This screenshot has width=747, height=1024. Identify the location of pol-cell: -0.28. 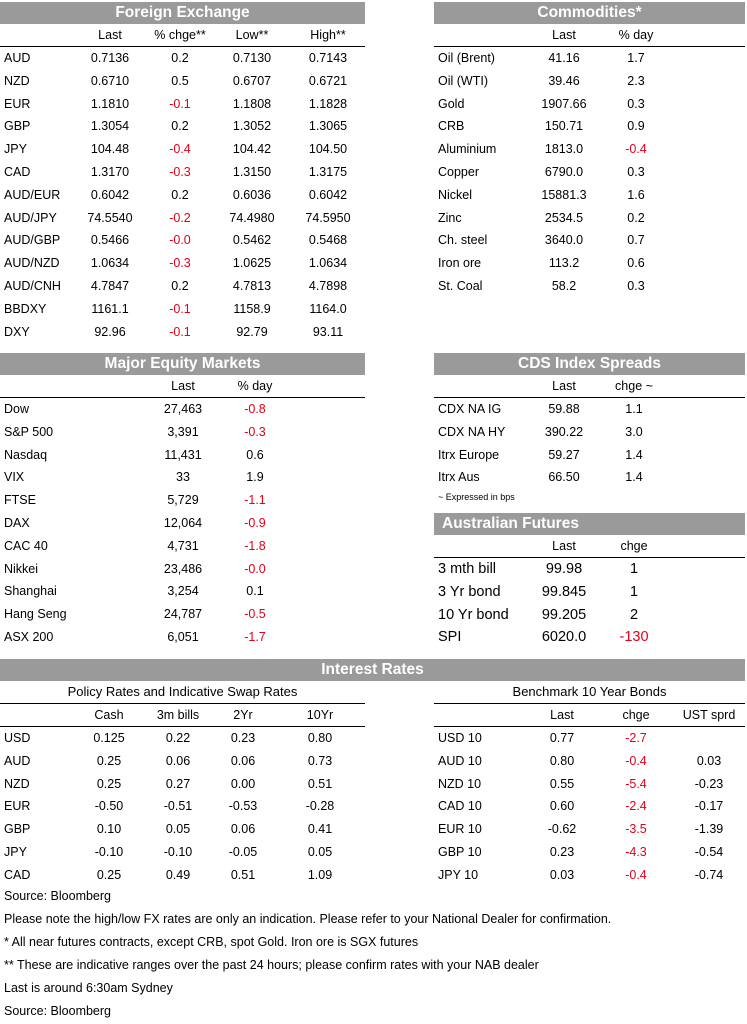
(320, 806).